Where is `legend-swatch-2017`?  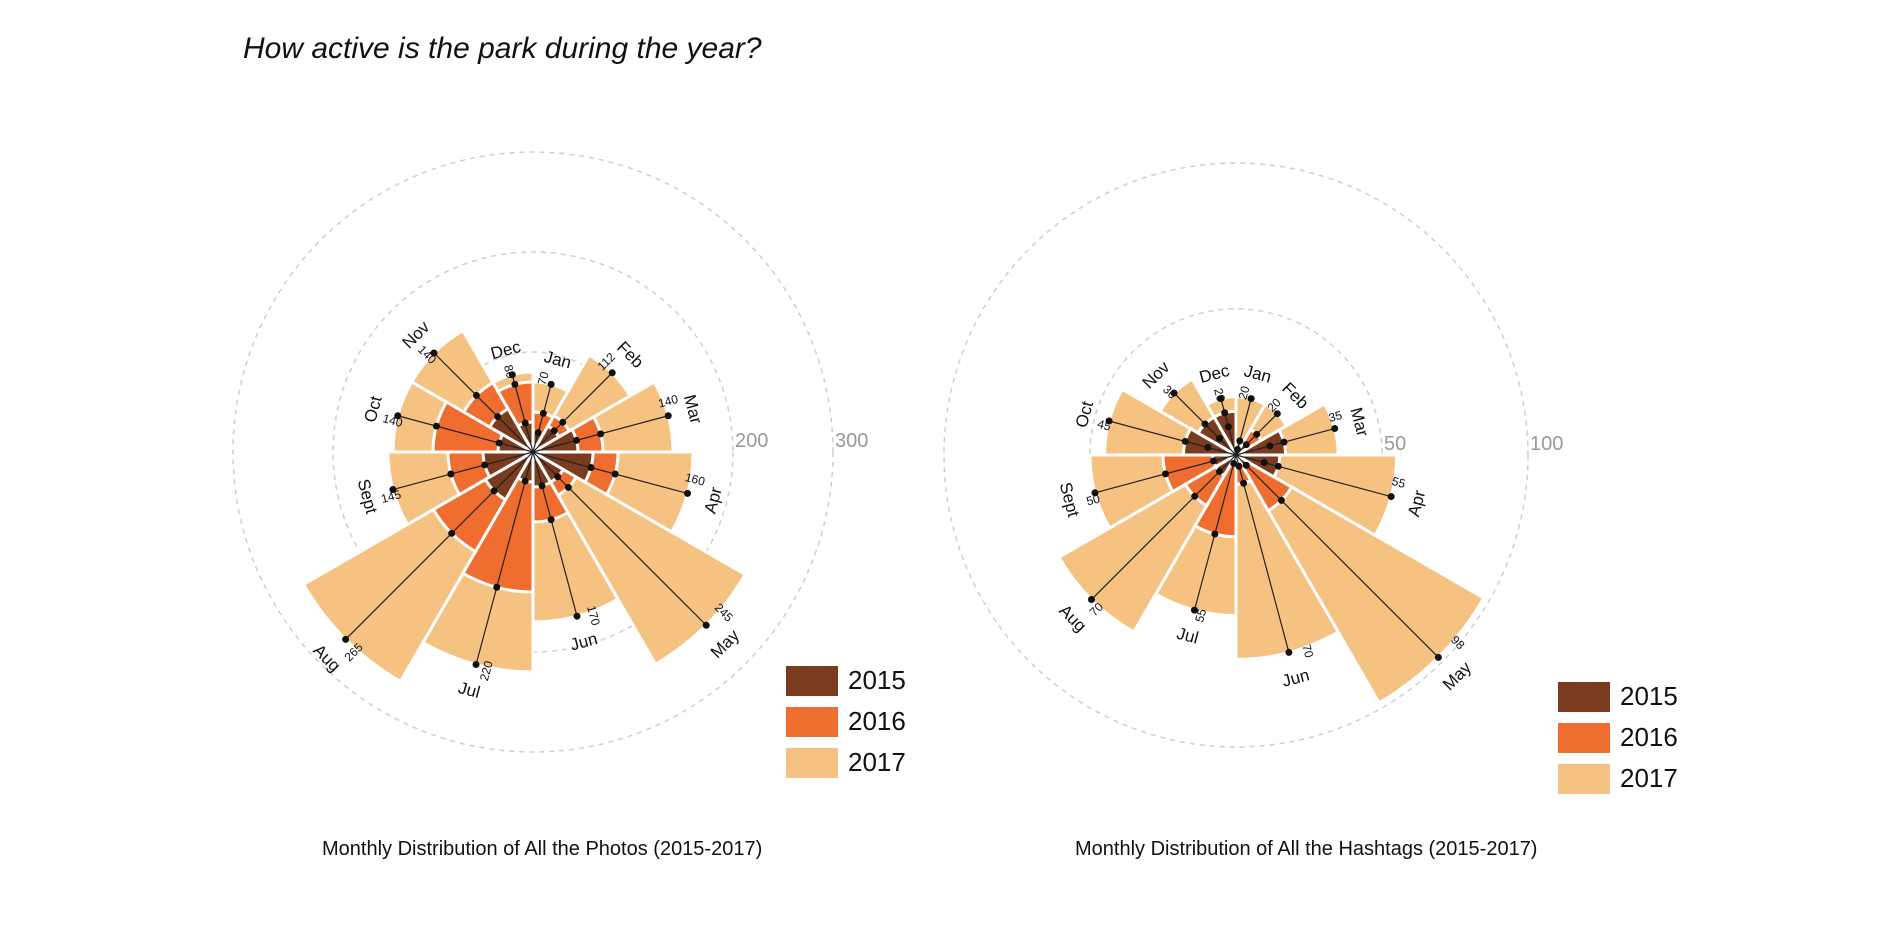
legend-swatch-2017 is located at coordinates (812, 762).